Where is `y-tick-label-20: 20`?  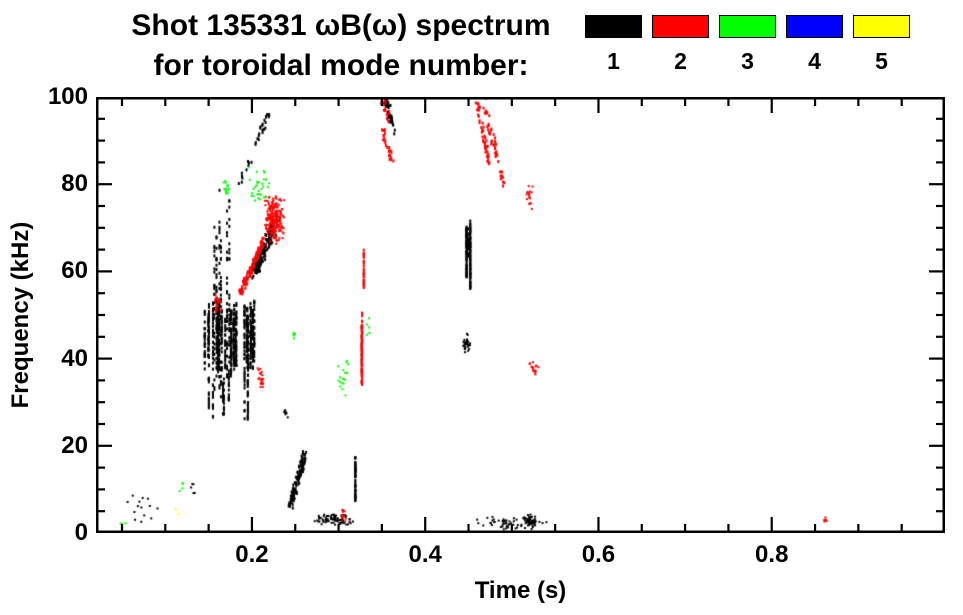 y-tick-label-20: 20 is located at coordinates (74, 445).